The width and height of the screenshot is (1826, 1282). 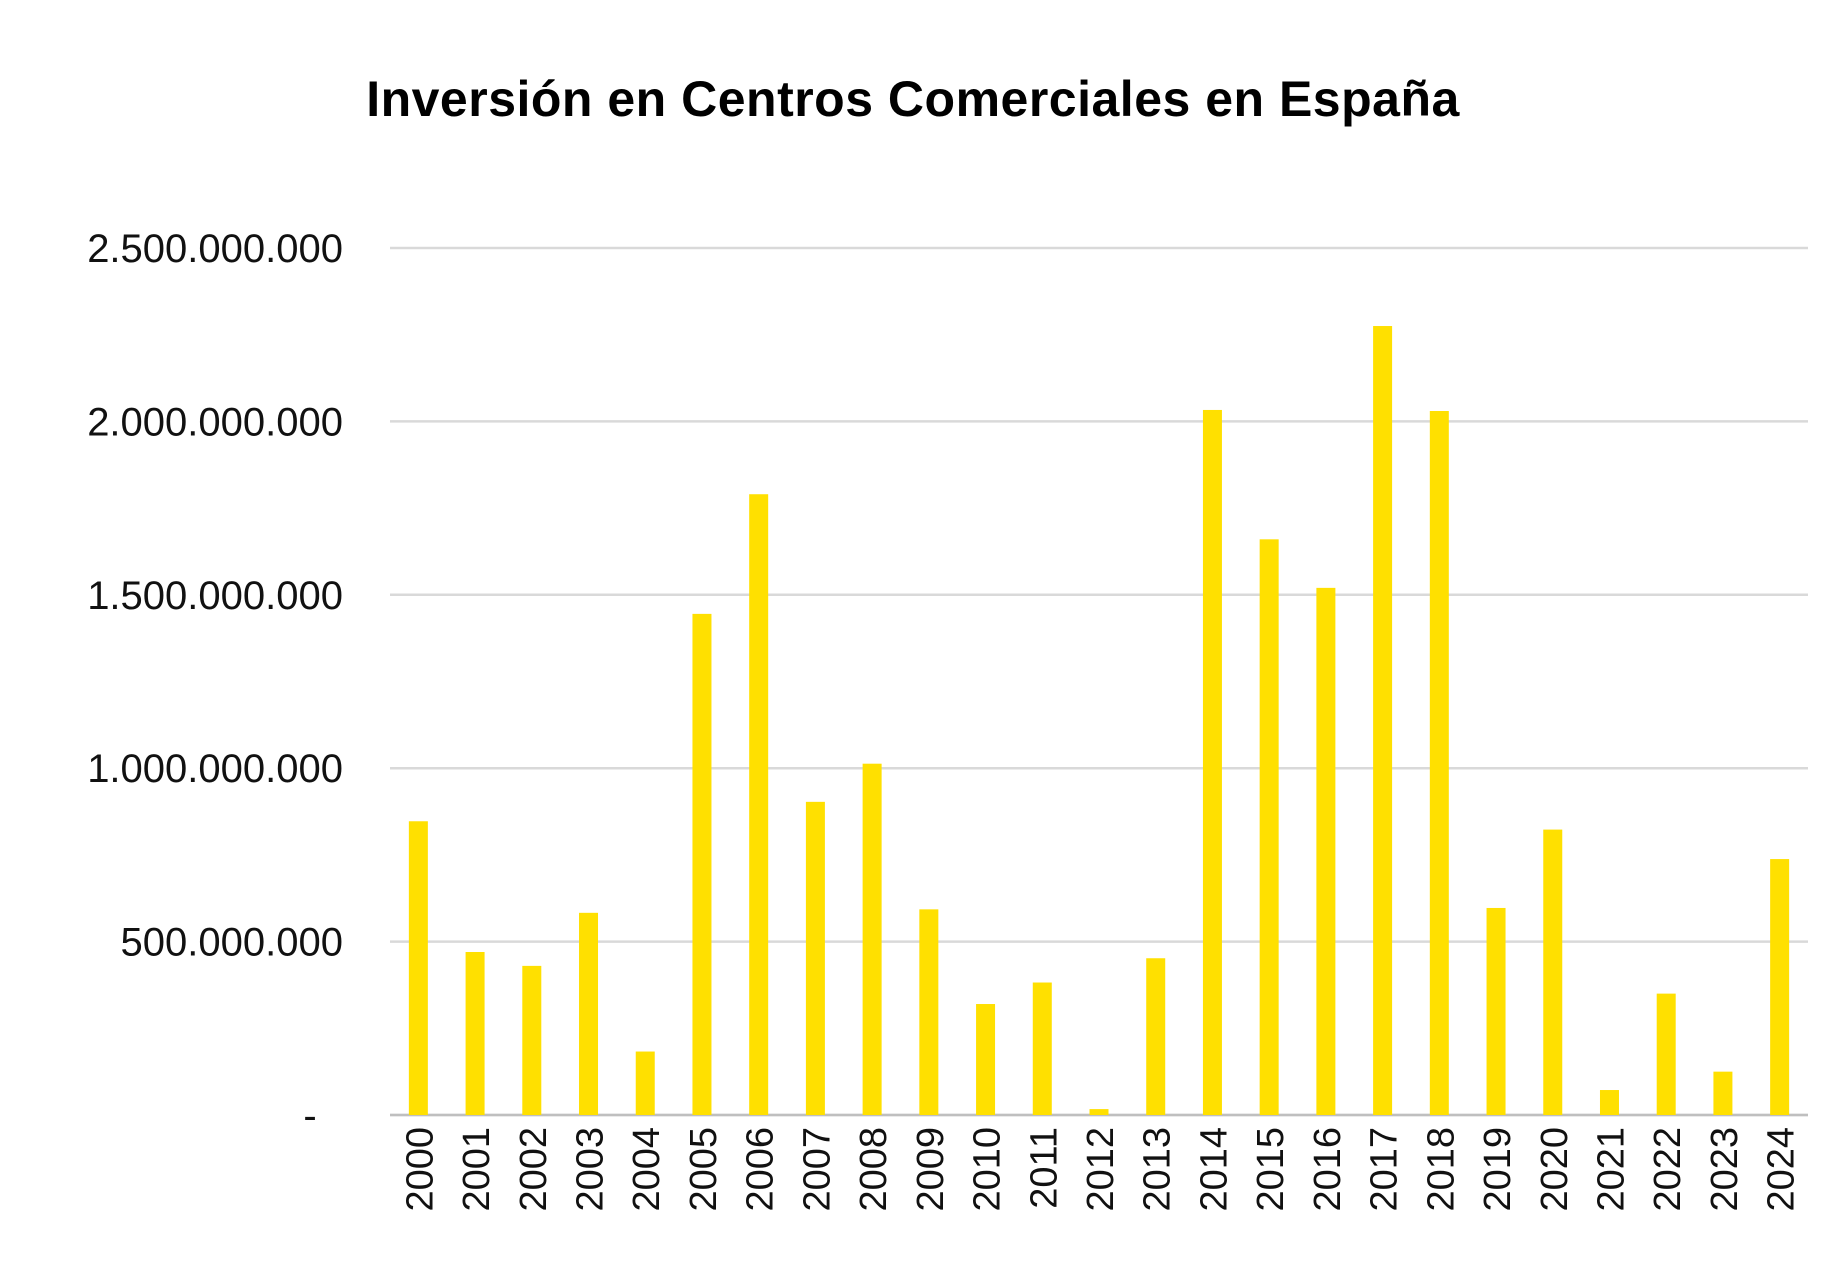 What do you see at coordinates (1214, 1169) in the screenshot?
I see `x-tick-label: 2014` at bounding box center [1214, 1169].